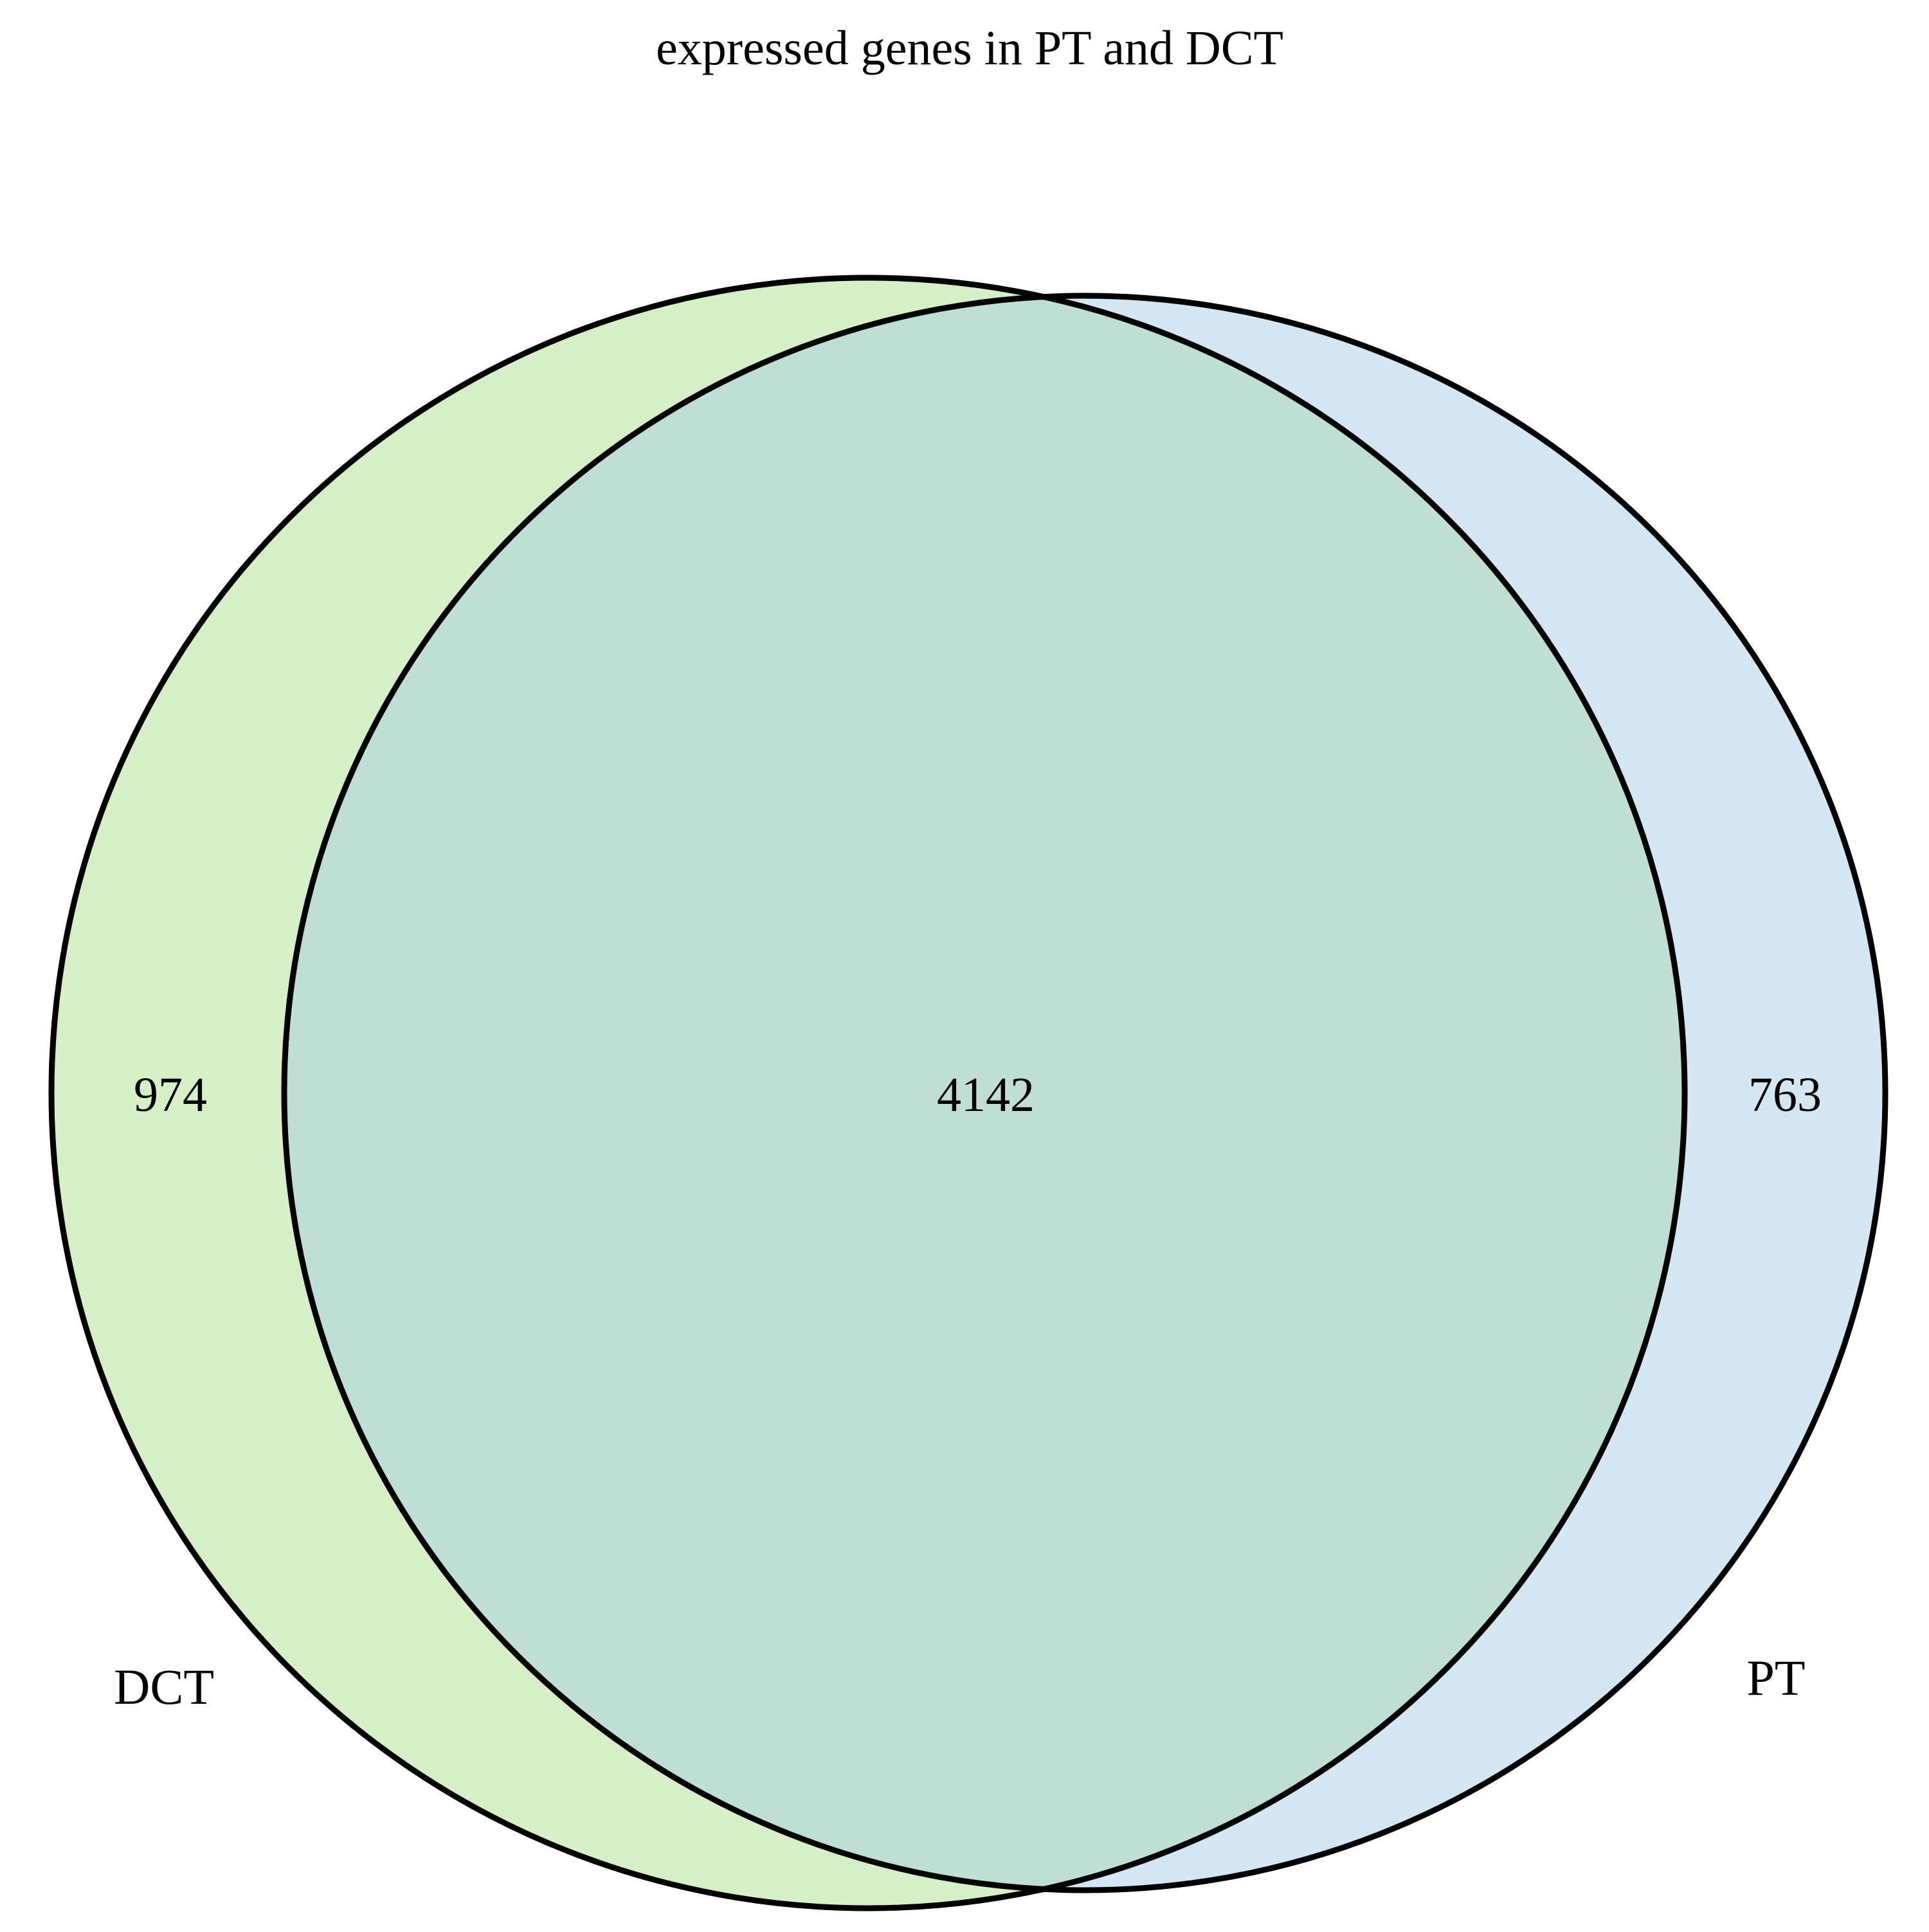 The image size is (1929, 1932). What do you see at coordinates (1785, 1095) in the screenshot?
I see `pt-only-count: 763` at bounding box center [1785, 1095].